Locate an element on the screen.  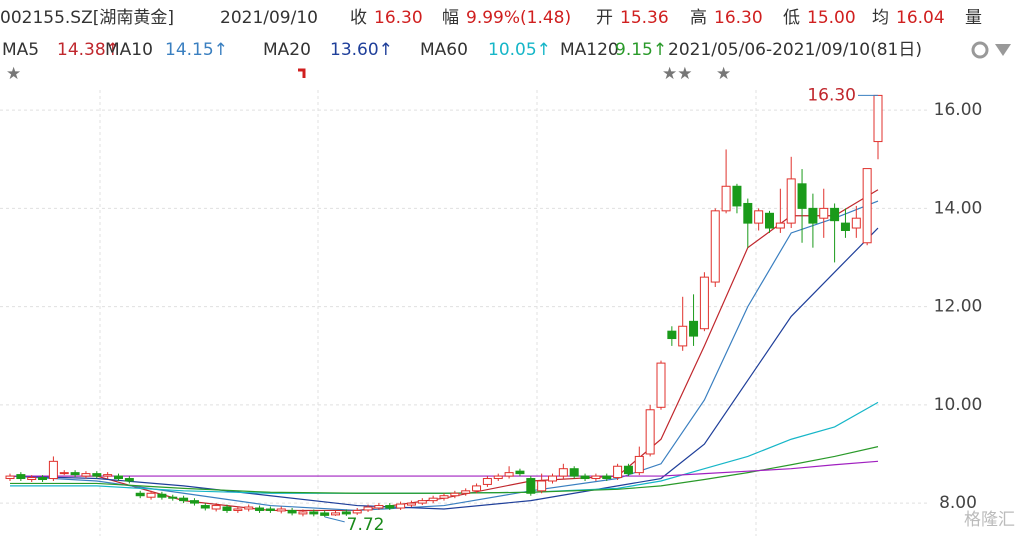
y-tick-label: 12.00 is located at coordinates (958, 307).